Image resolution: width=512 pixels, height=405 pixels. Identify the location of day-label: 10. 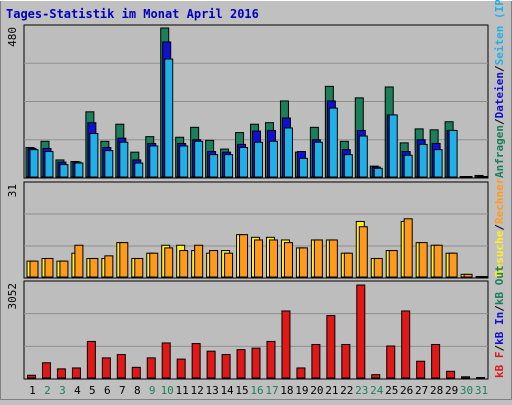
(167, 390).